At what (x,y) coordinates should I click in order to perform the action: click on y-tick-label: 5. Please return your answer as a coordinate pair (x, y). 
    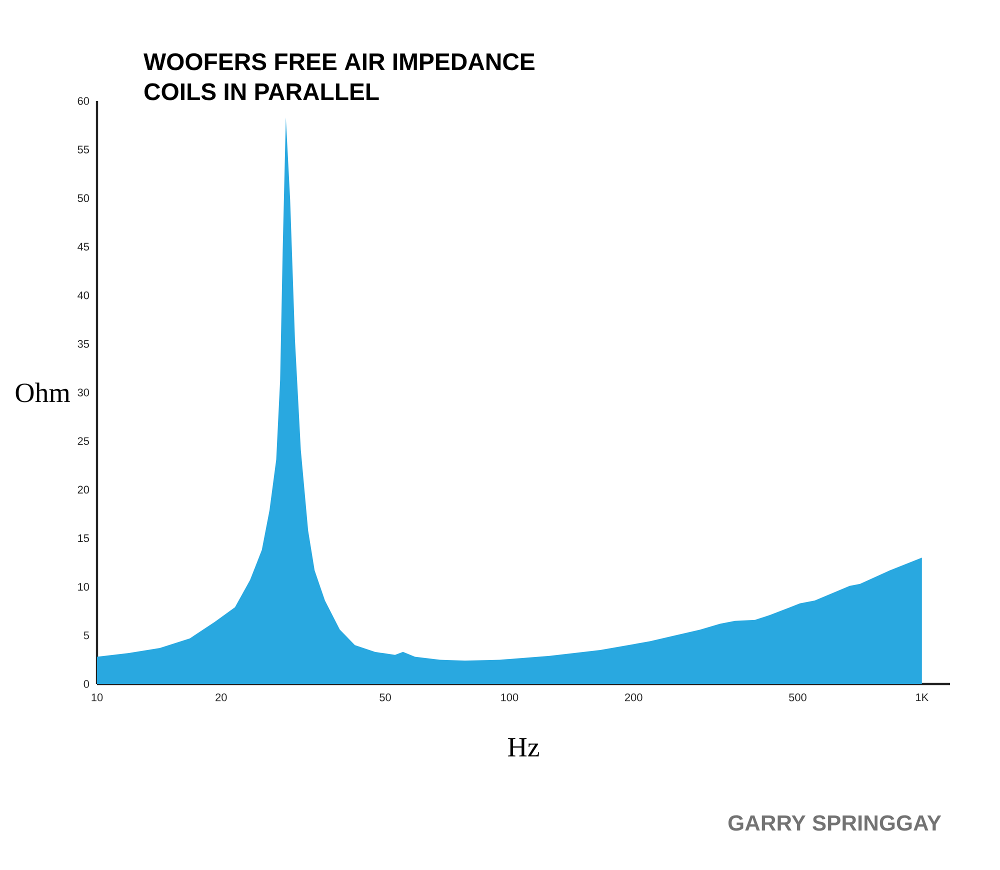
    Looking at the image, I should click on (87, 636).